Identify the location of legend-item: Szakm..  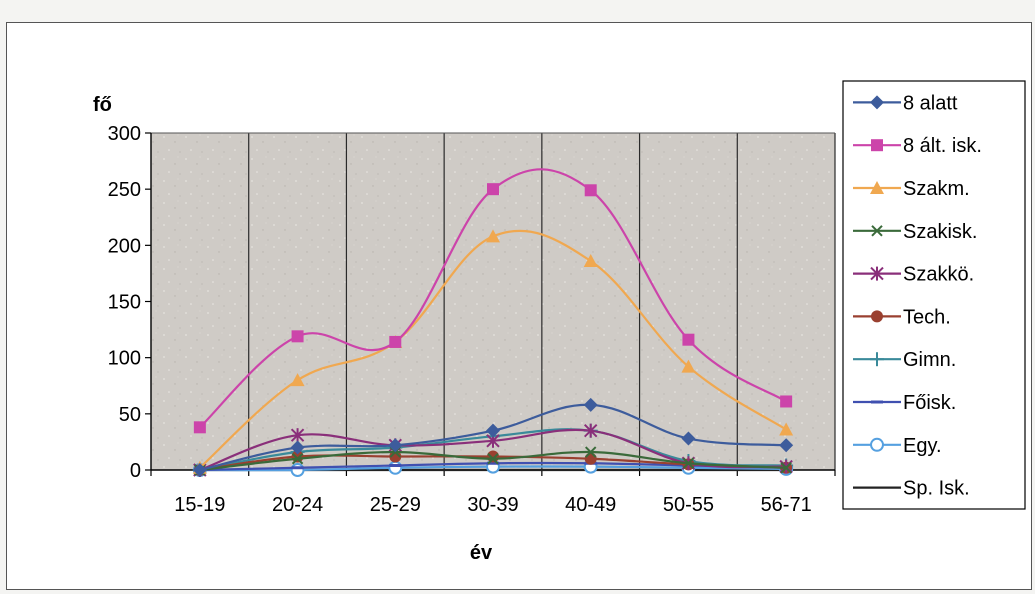
(911, 189).